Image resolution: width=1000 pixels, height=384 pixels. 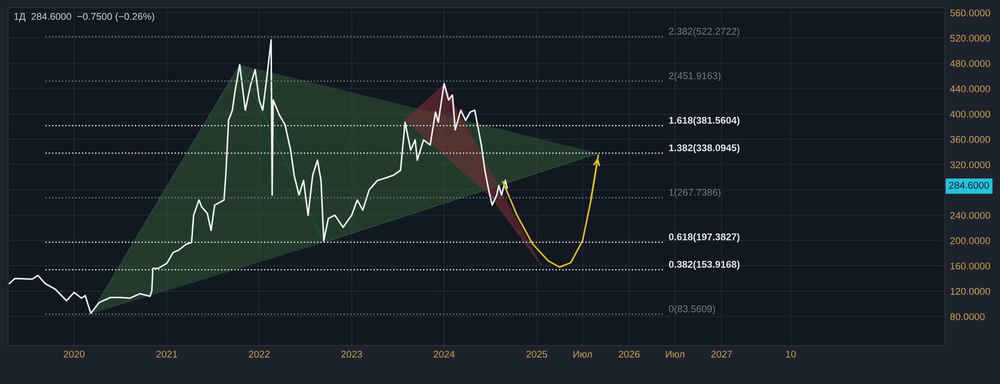 I want to click on y-tick-label: 80.0000, so click(x=967, y=316).